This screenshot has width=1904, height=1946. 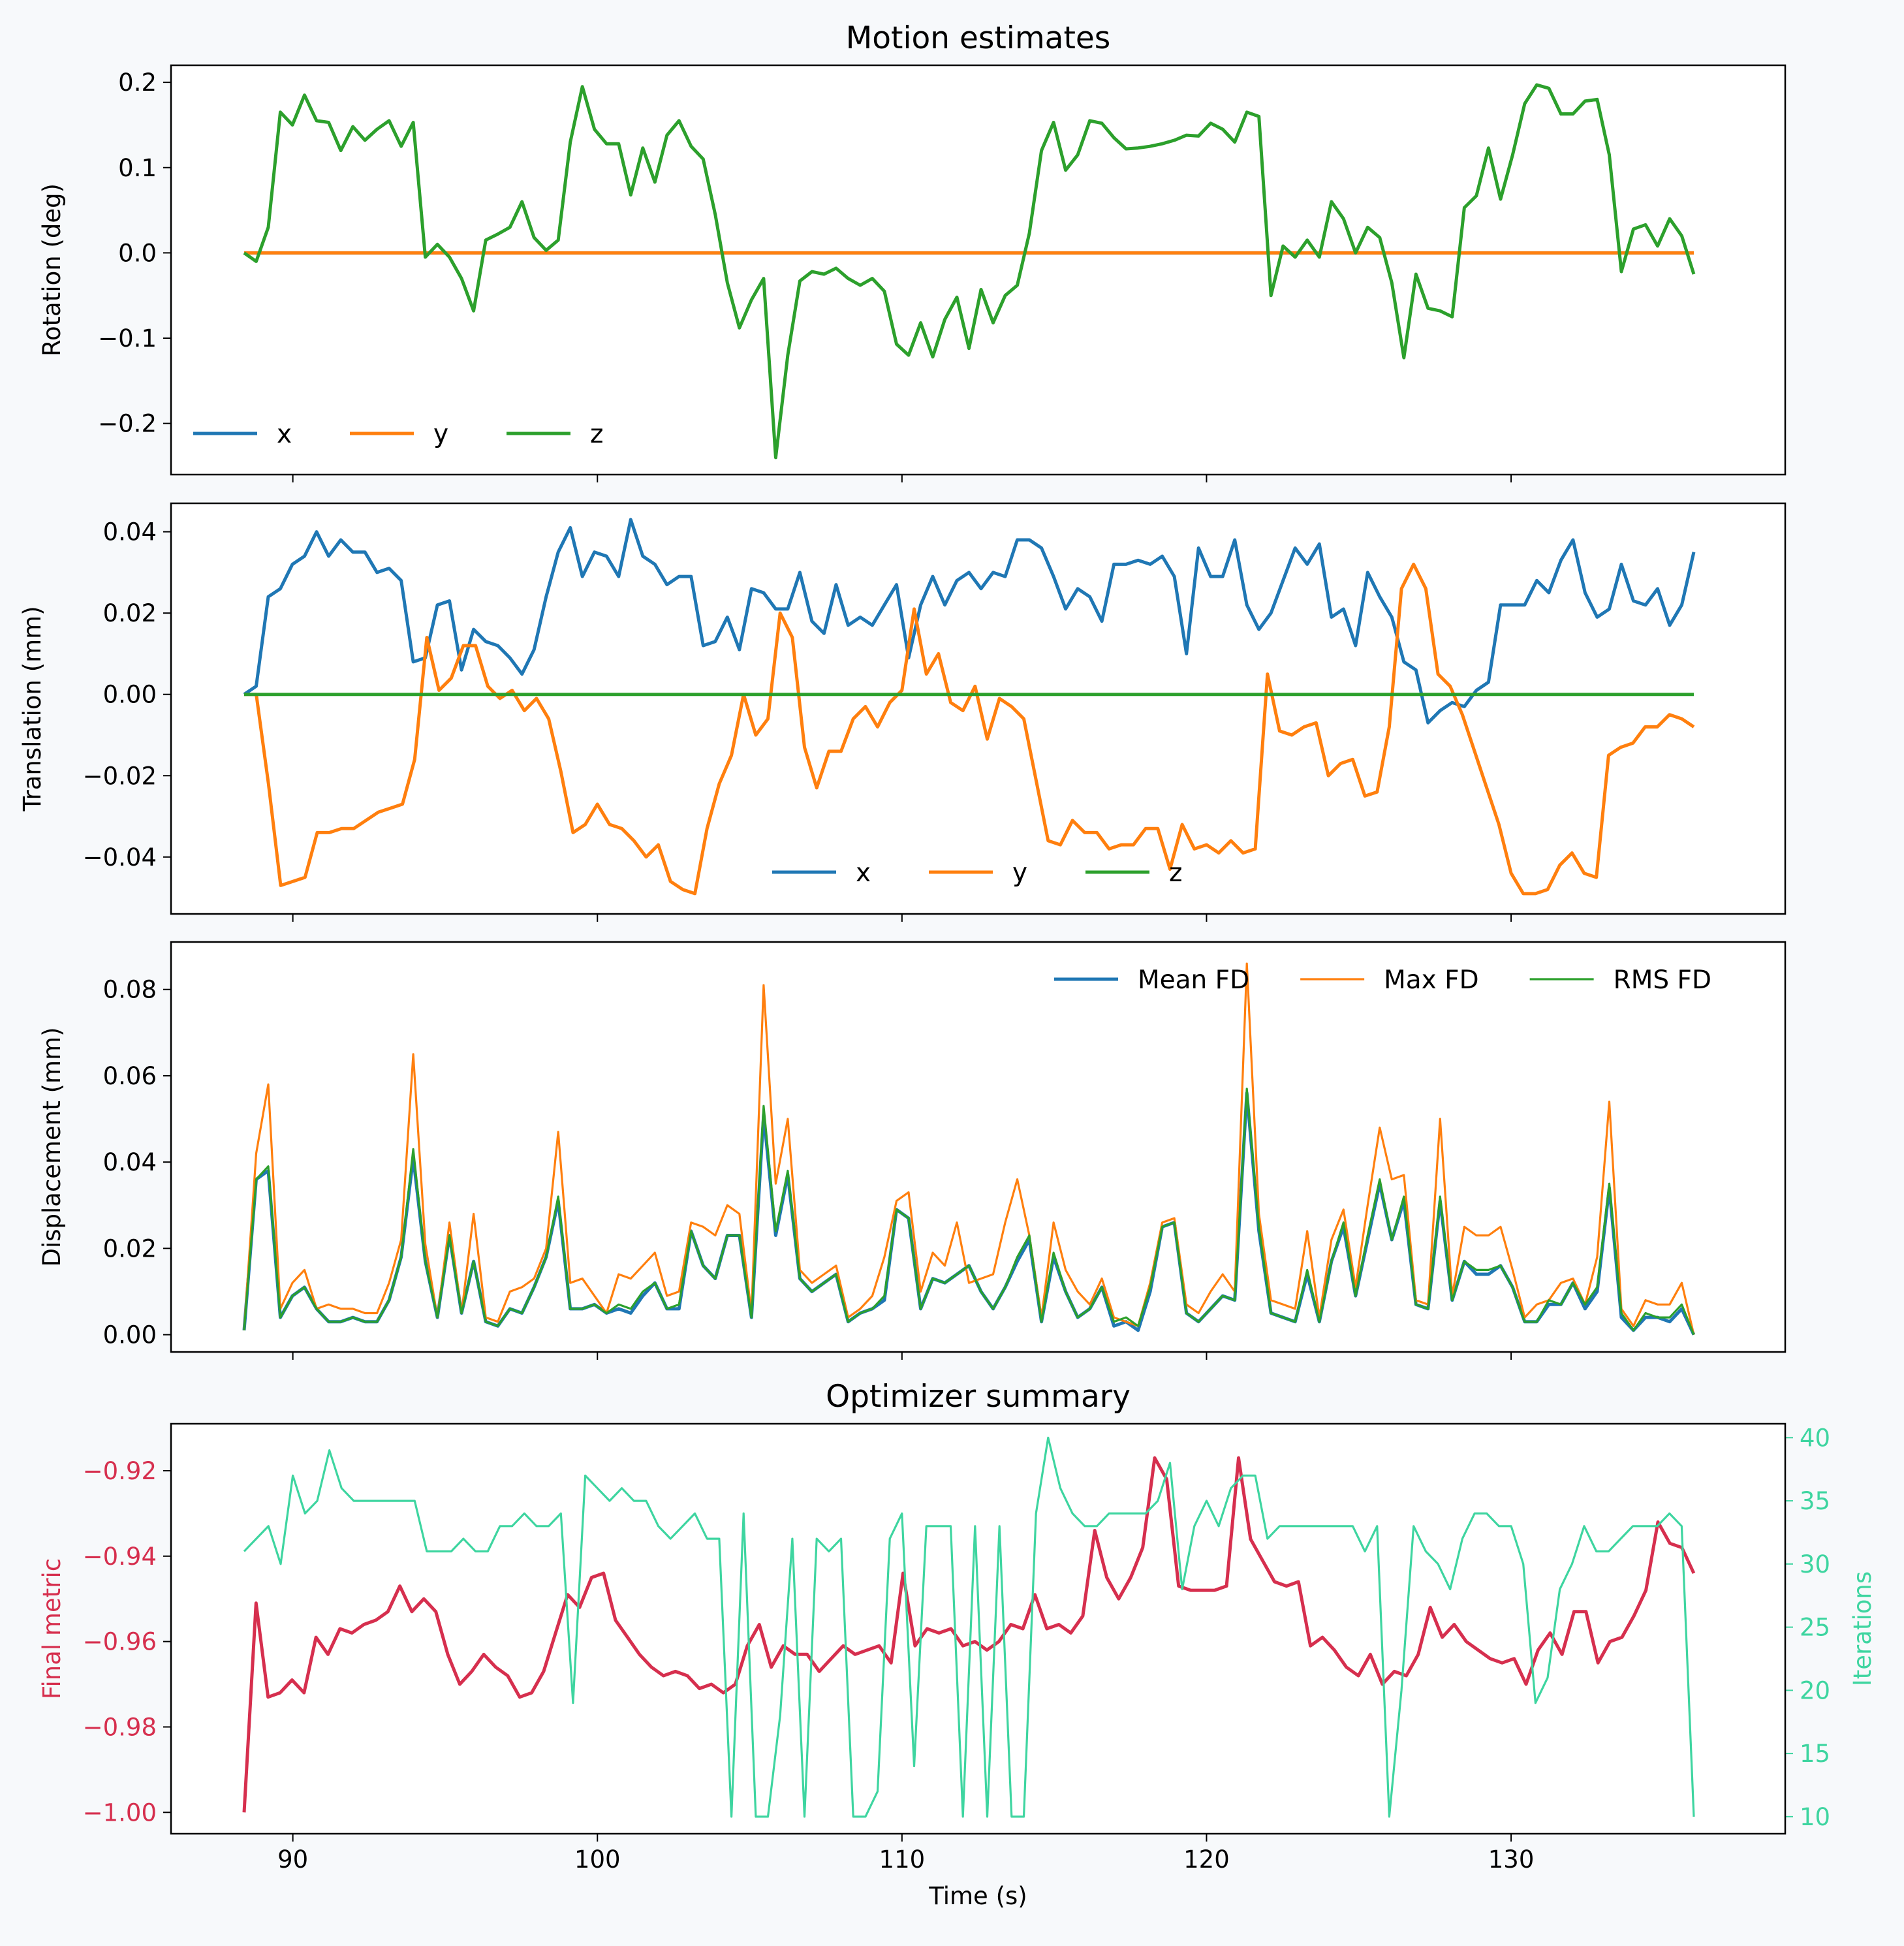 I want to click on series-line-z, so click(x=969, y=272).